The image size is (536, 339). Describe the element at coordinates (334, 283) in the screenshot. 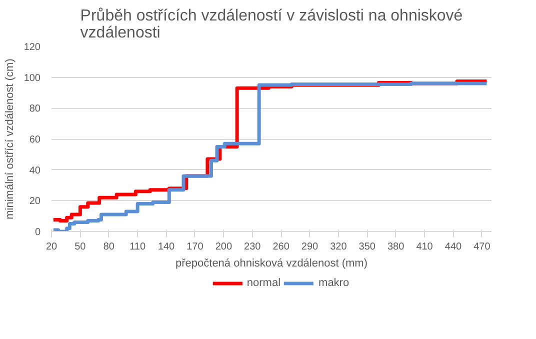

I see `legend-label: makro` at that location.